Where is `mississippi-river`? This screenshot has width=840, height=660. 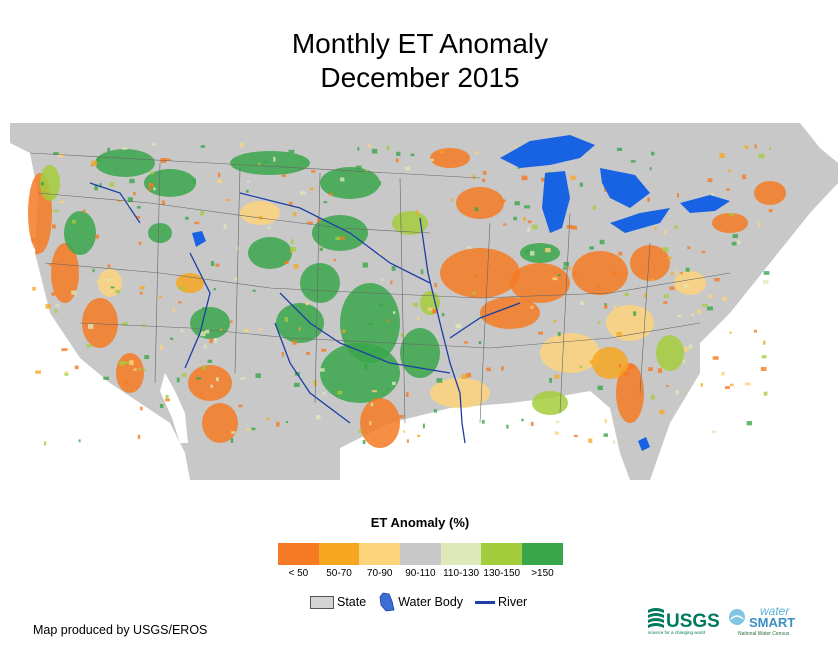 mississippi-river is located at coordinates (442, 330).